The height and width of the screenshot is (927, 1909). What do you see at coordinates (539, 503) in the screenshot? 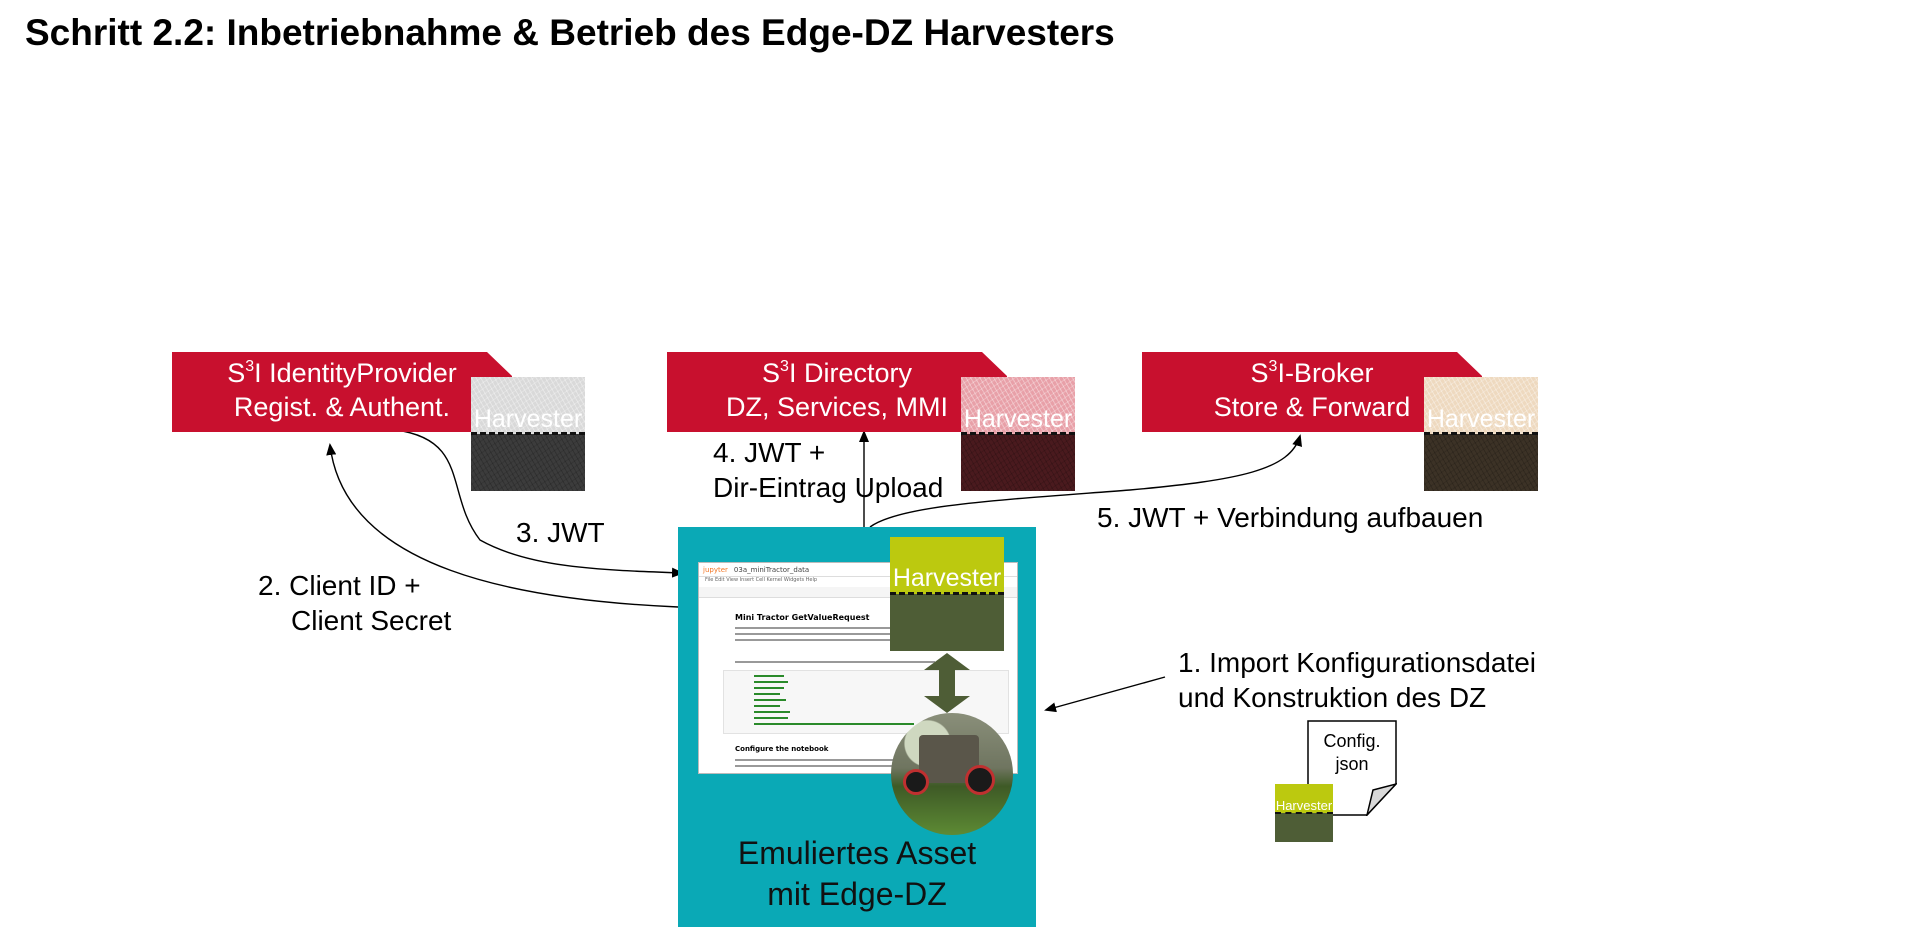
I see `arrow-jwt-to-asset` at bounding box center [539, 503].